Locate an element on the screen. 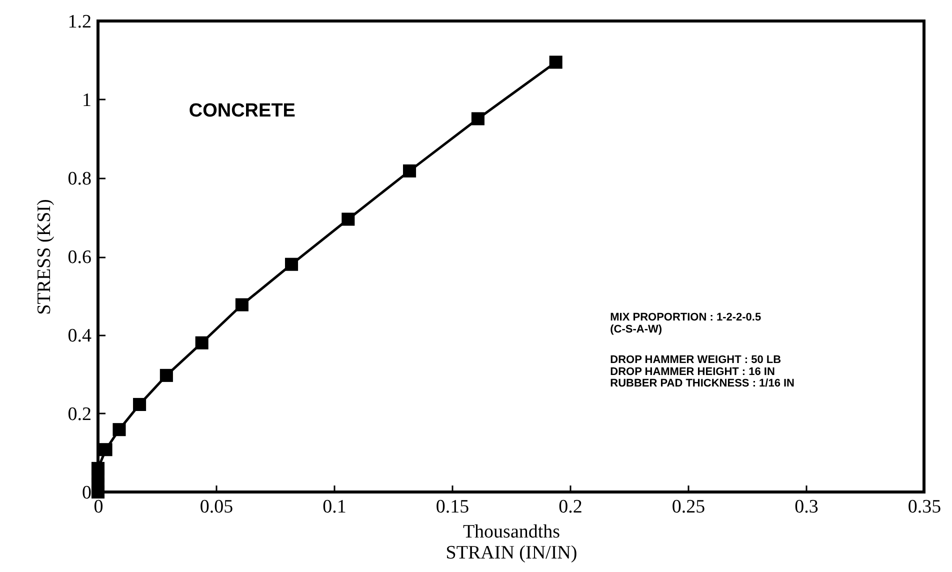 The height and width of the screenshot is (572, 952). y-axis-title: STRESS (KSI) is located at coordinates (44, 257).